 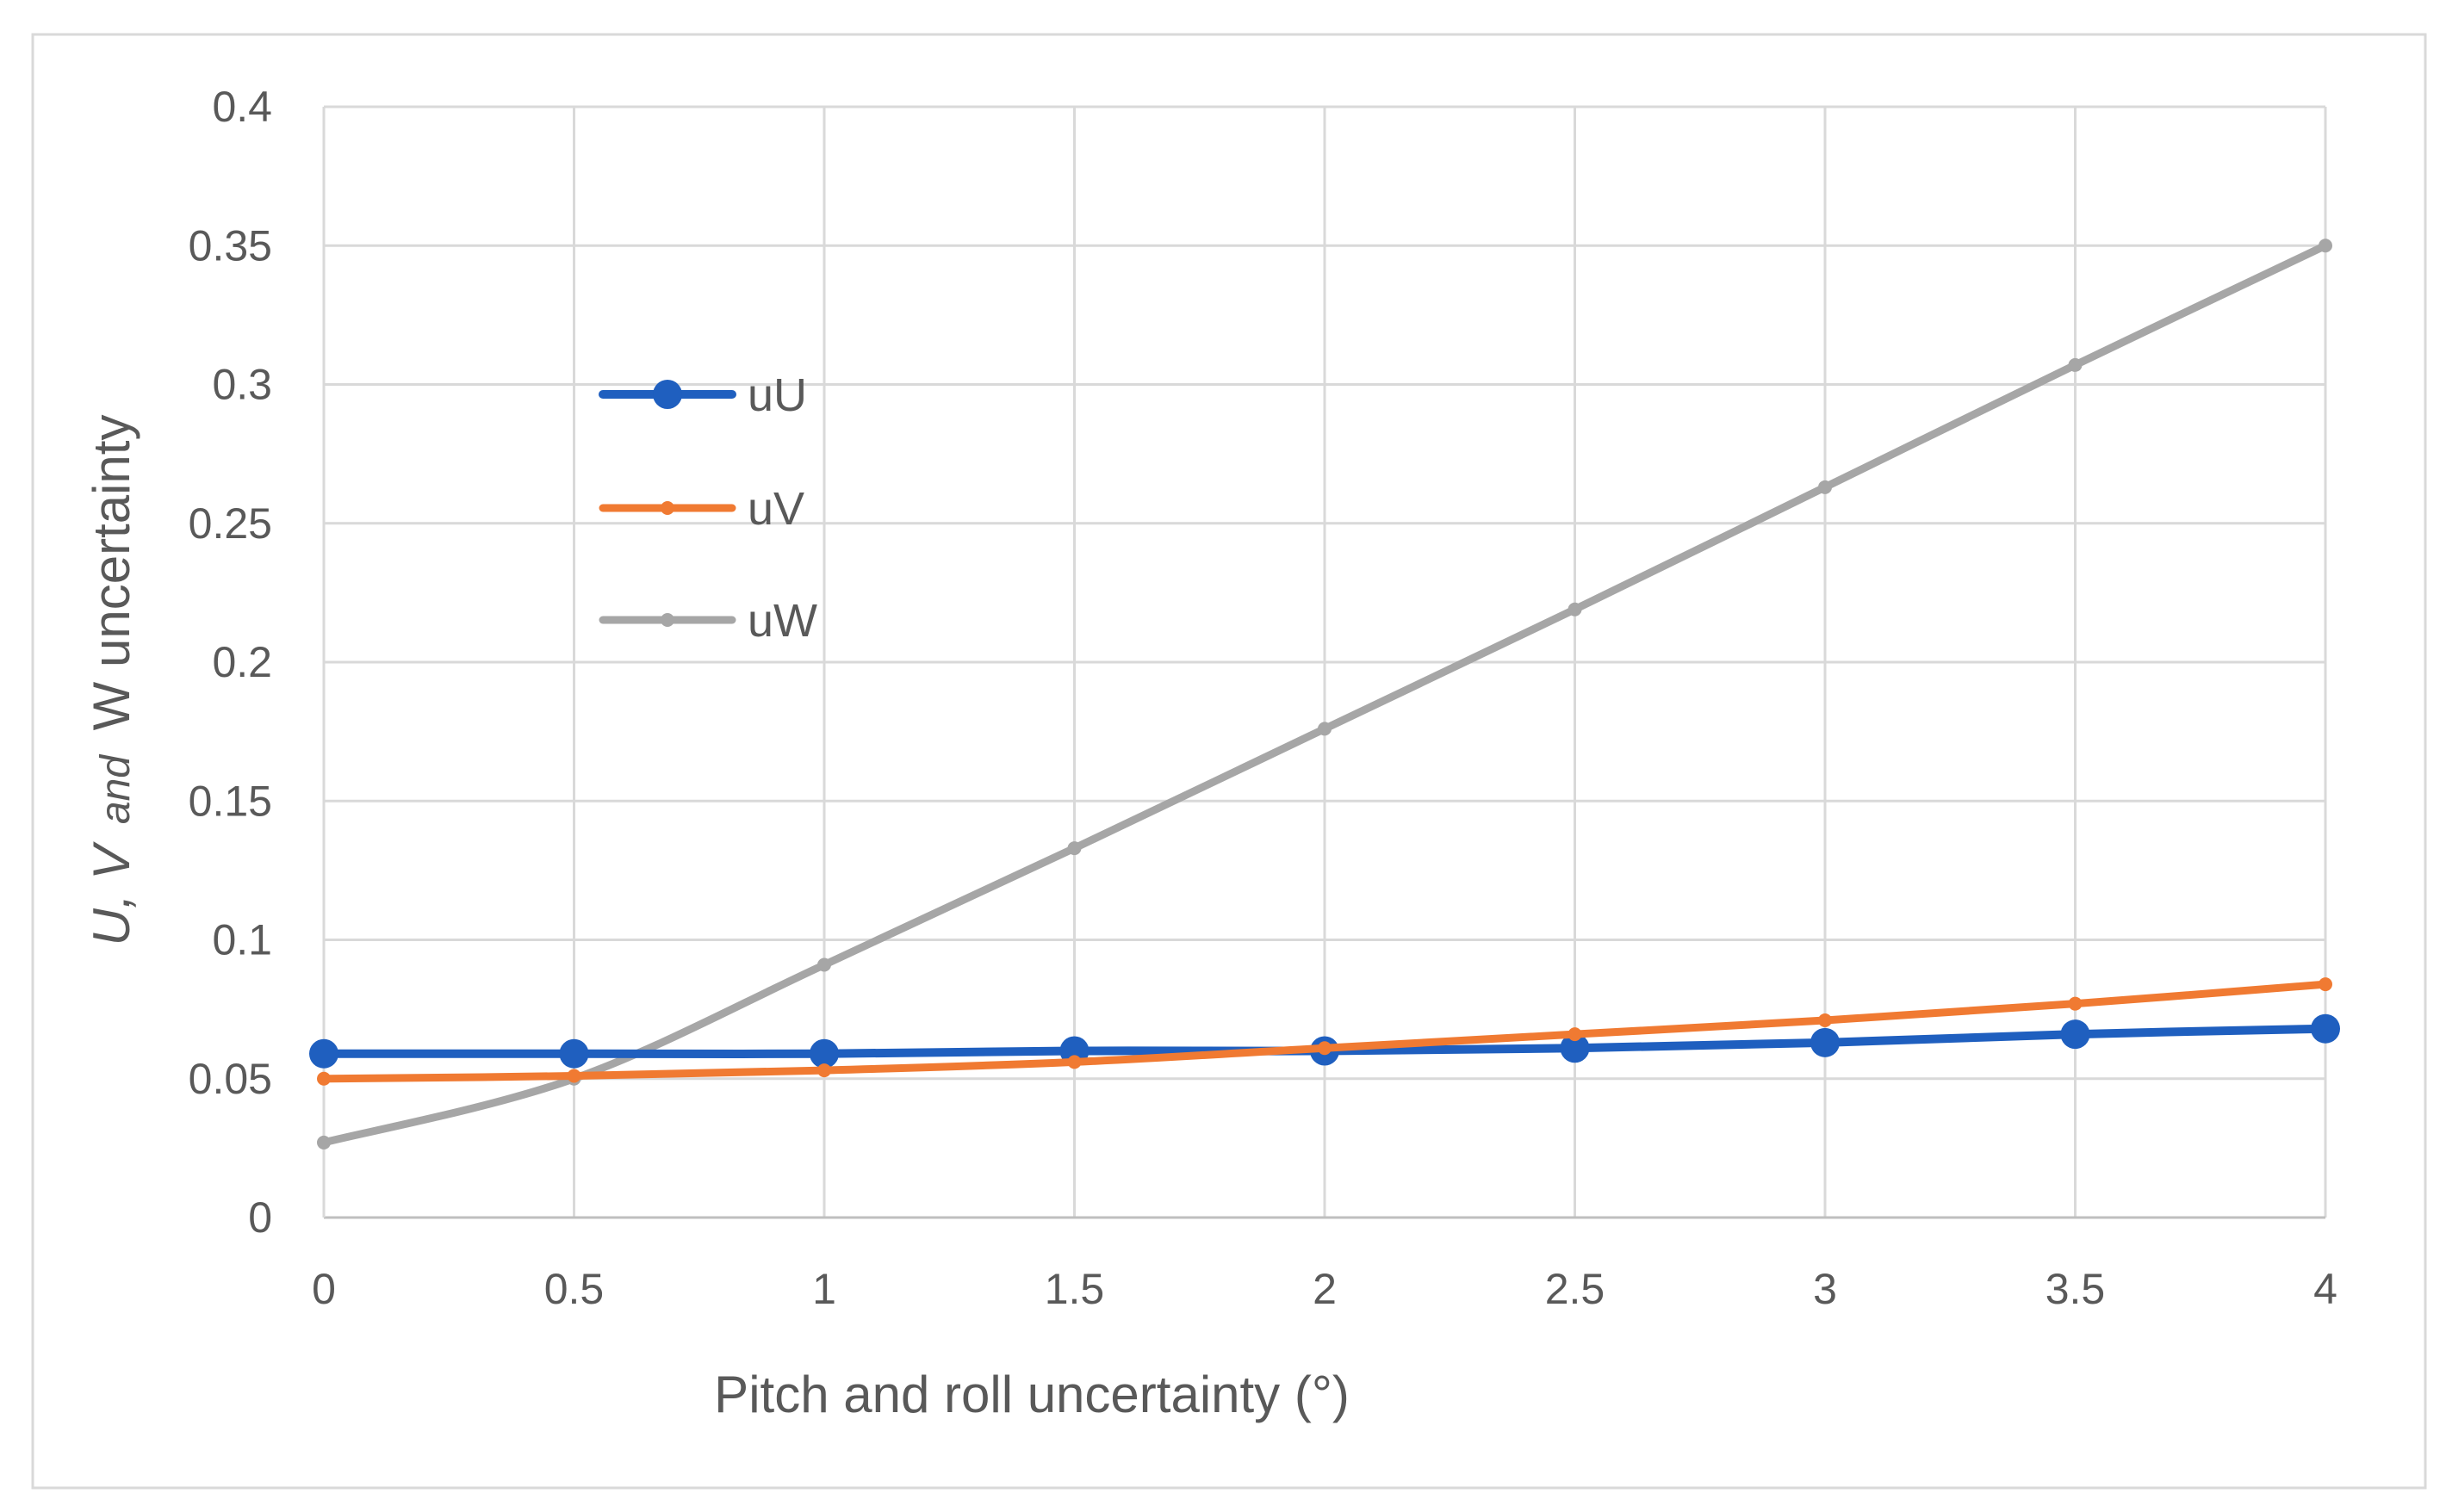 I want to click on x-tick-label: 4, so click(x=2325, y=1289).